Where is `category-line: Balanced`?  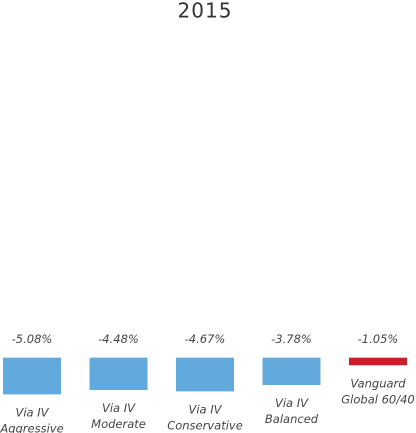 category-line: Balanced is located at coordinates (292, 418).